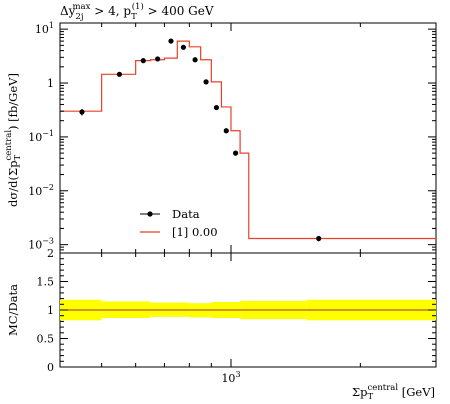 Image resolution: width=450 pixels, height=404 pixels. I want to click on x-tick-label: 103, so click(230, 377).